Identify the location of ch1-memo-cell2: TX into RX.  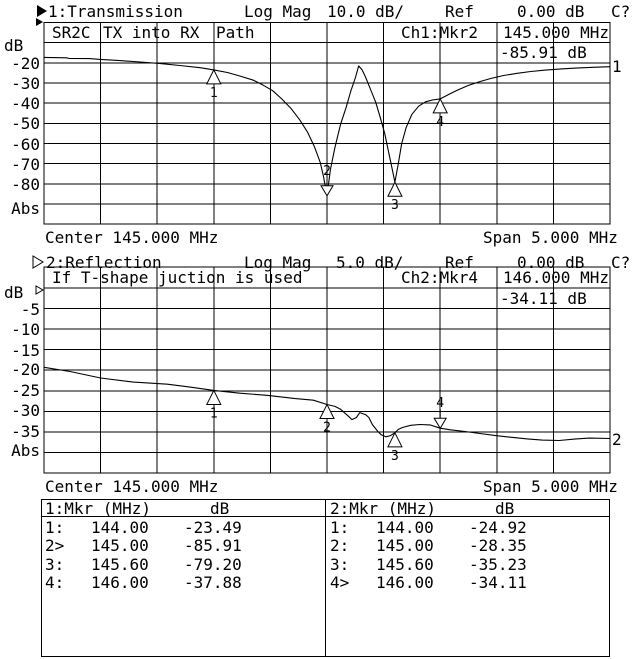
(151, 32).